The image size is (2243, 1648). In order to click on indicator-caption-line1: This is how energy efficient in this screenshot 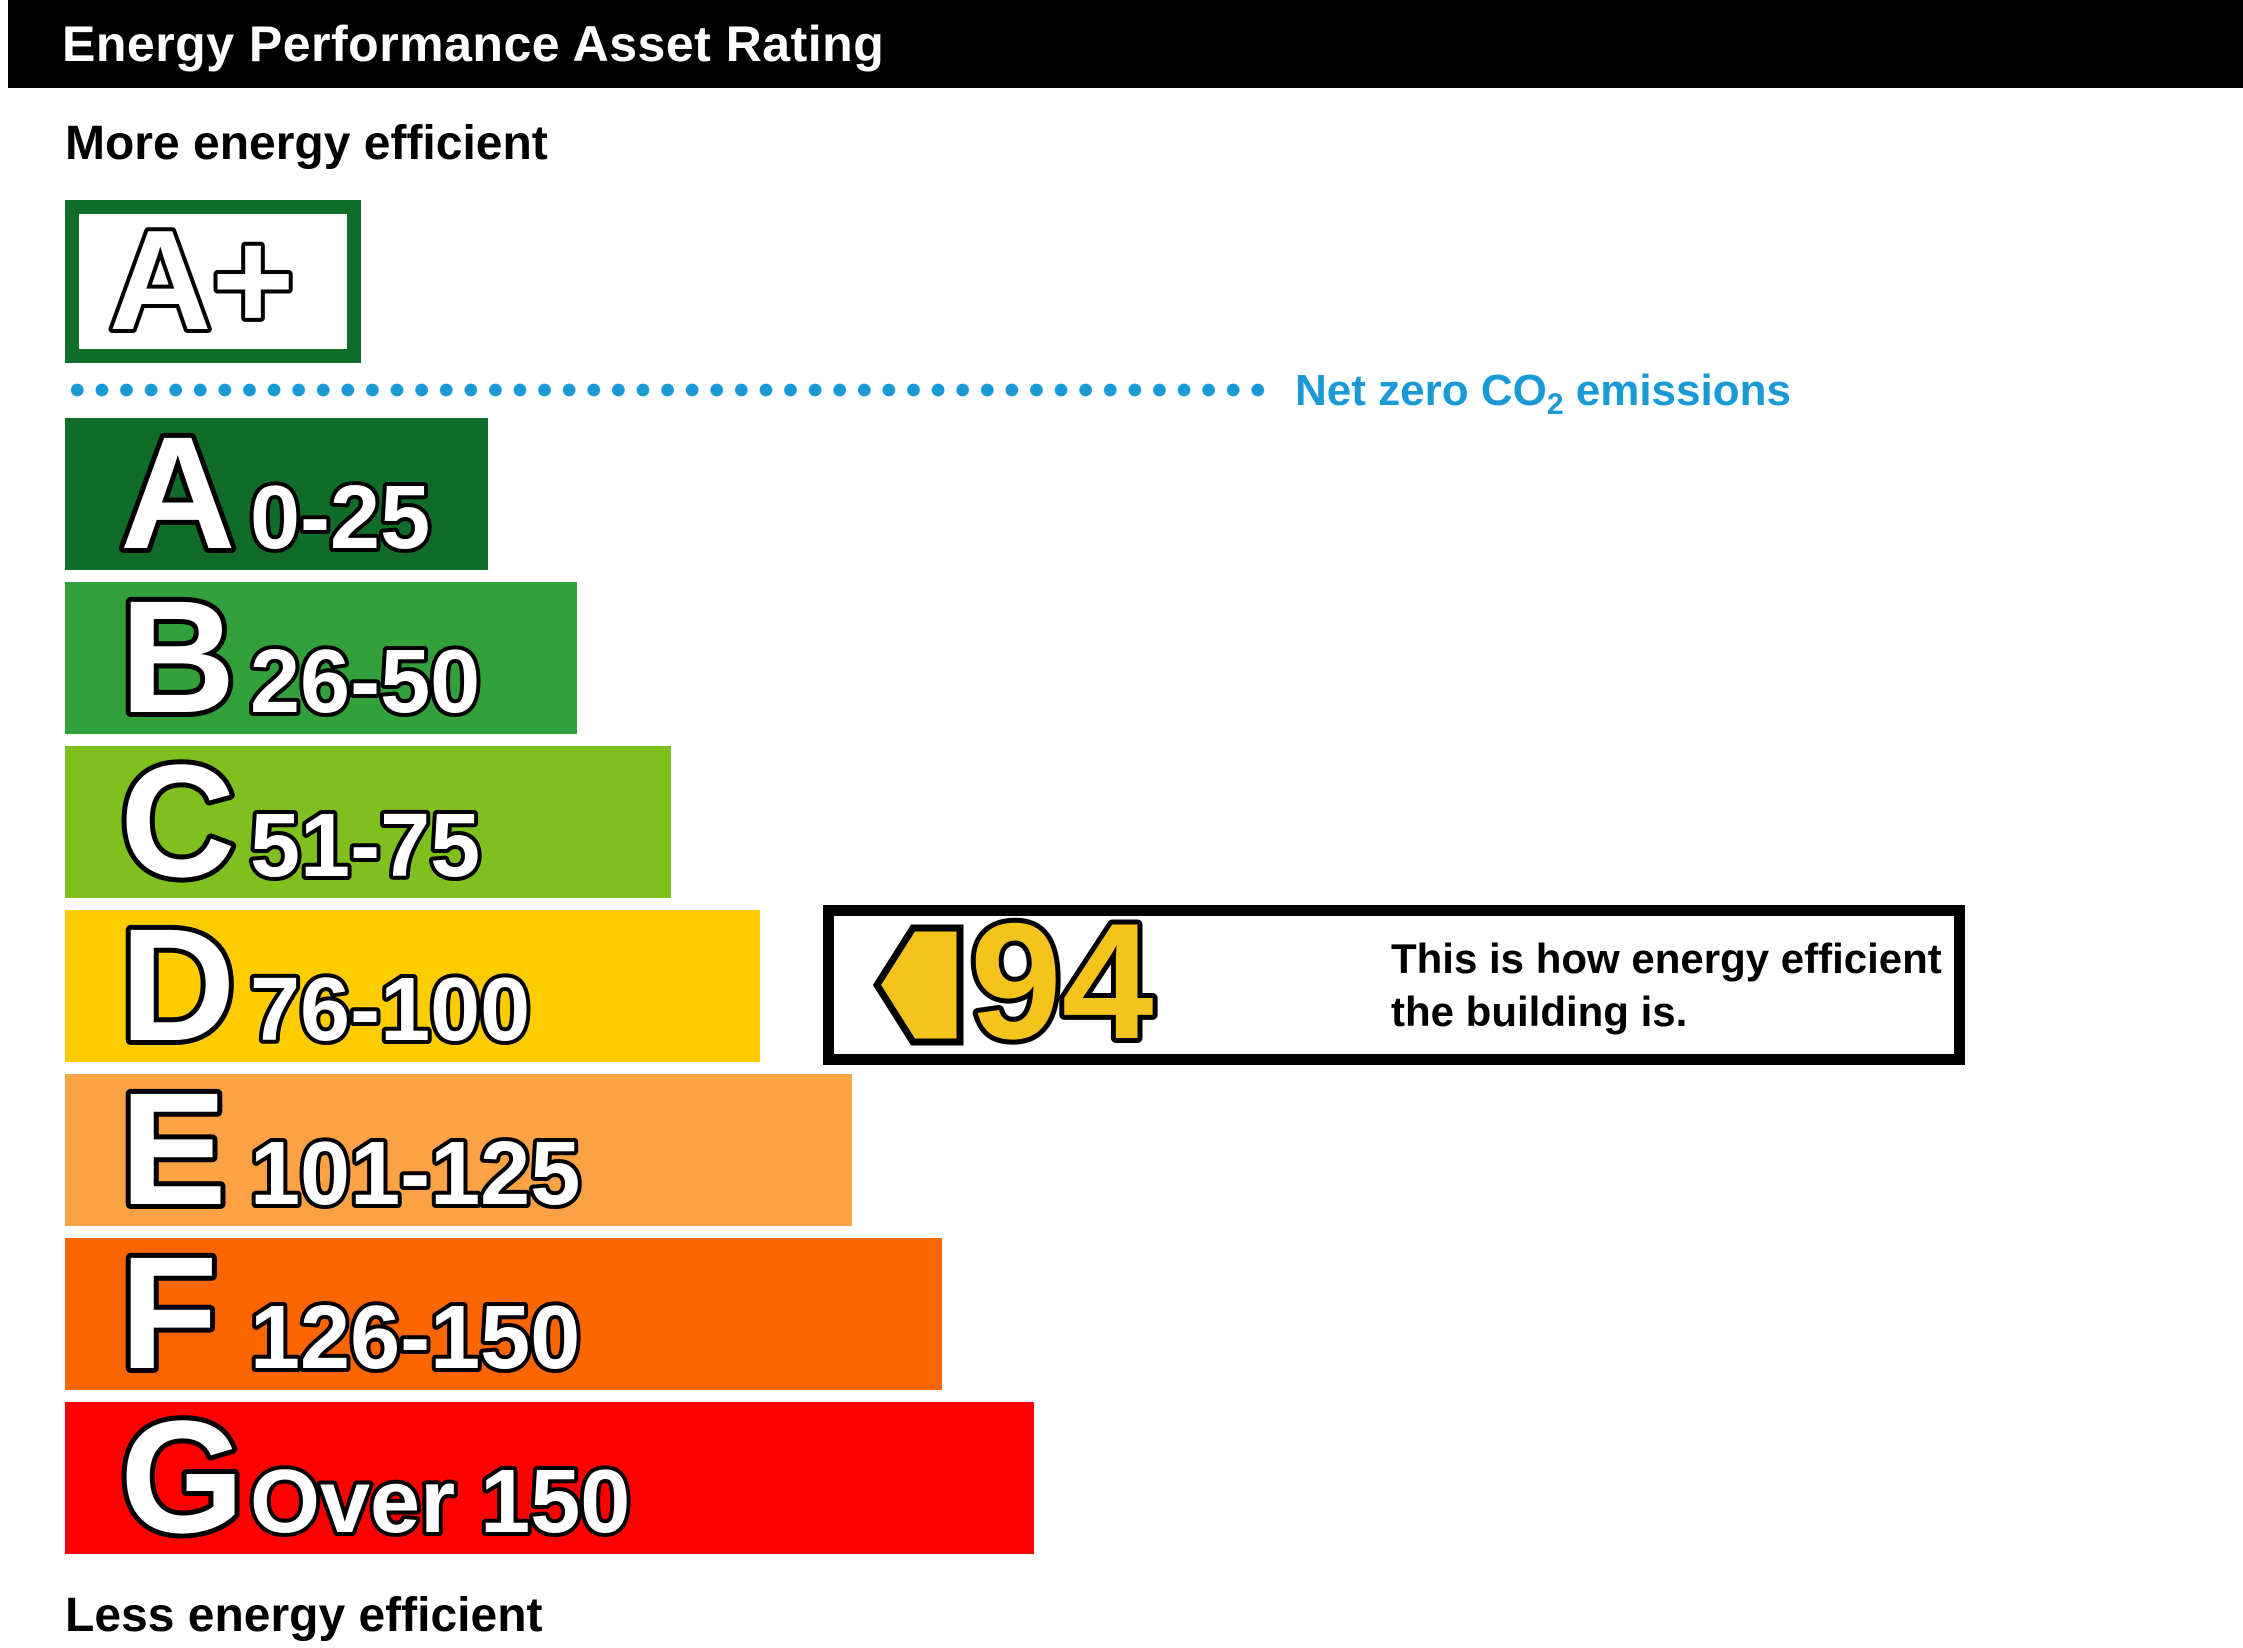, I will do `click(1666, 958)`.